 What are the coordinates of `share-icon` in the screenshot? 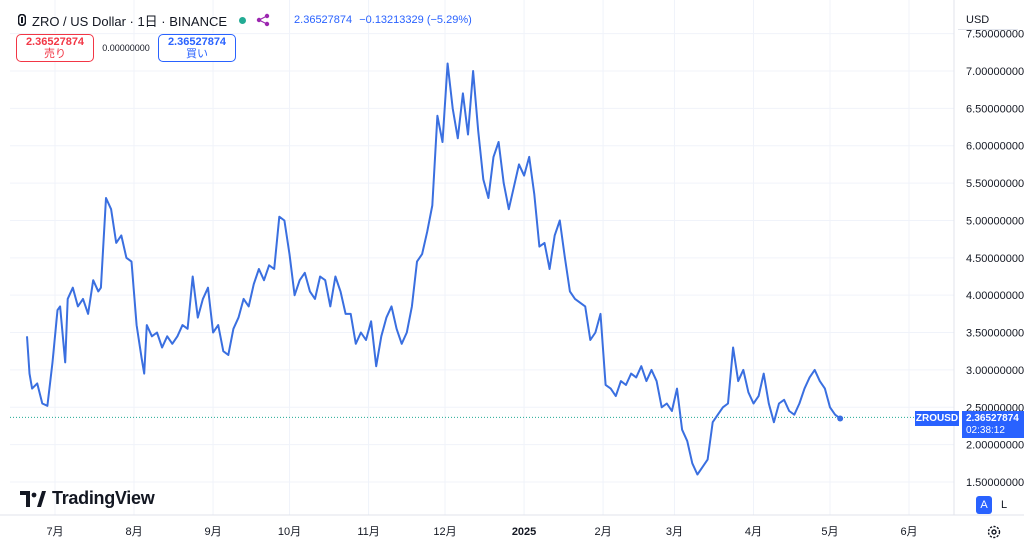 It's located at (263, 20).